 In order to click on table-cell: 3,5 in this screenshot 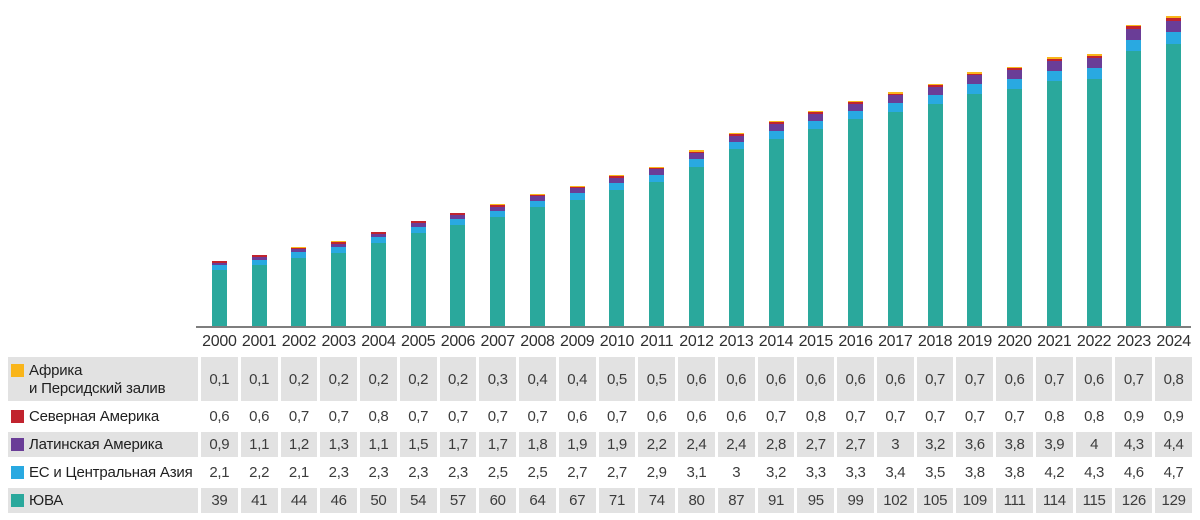, I will do `click(935, 472)`.